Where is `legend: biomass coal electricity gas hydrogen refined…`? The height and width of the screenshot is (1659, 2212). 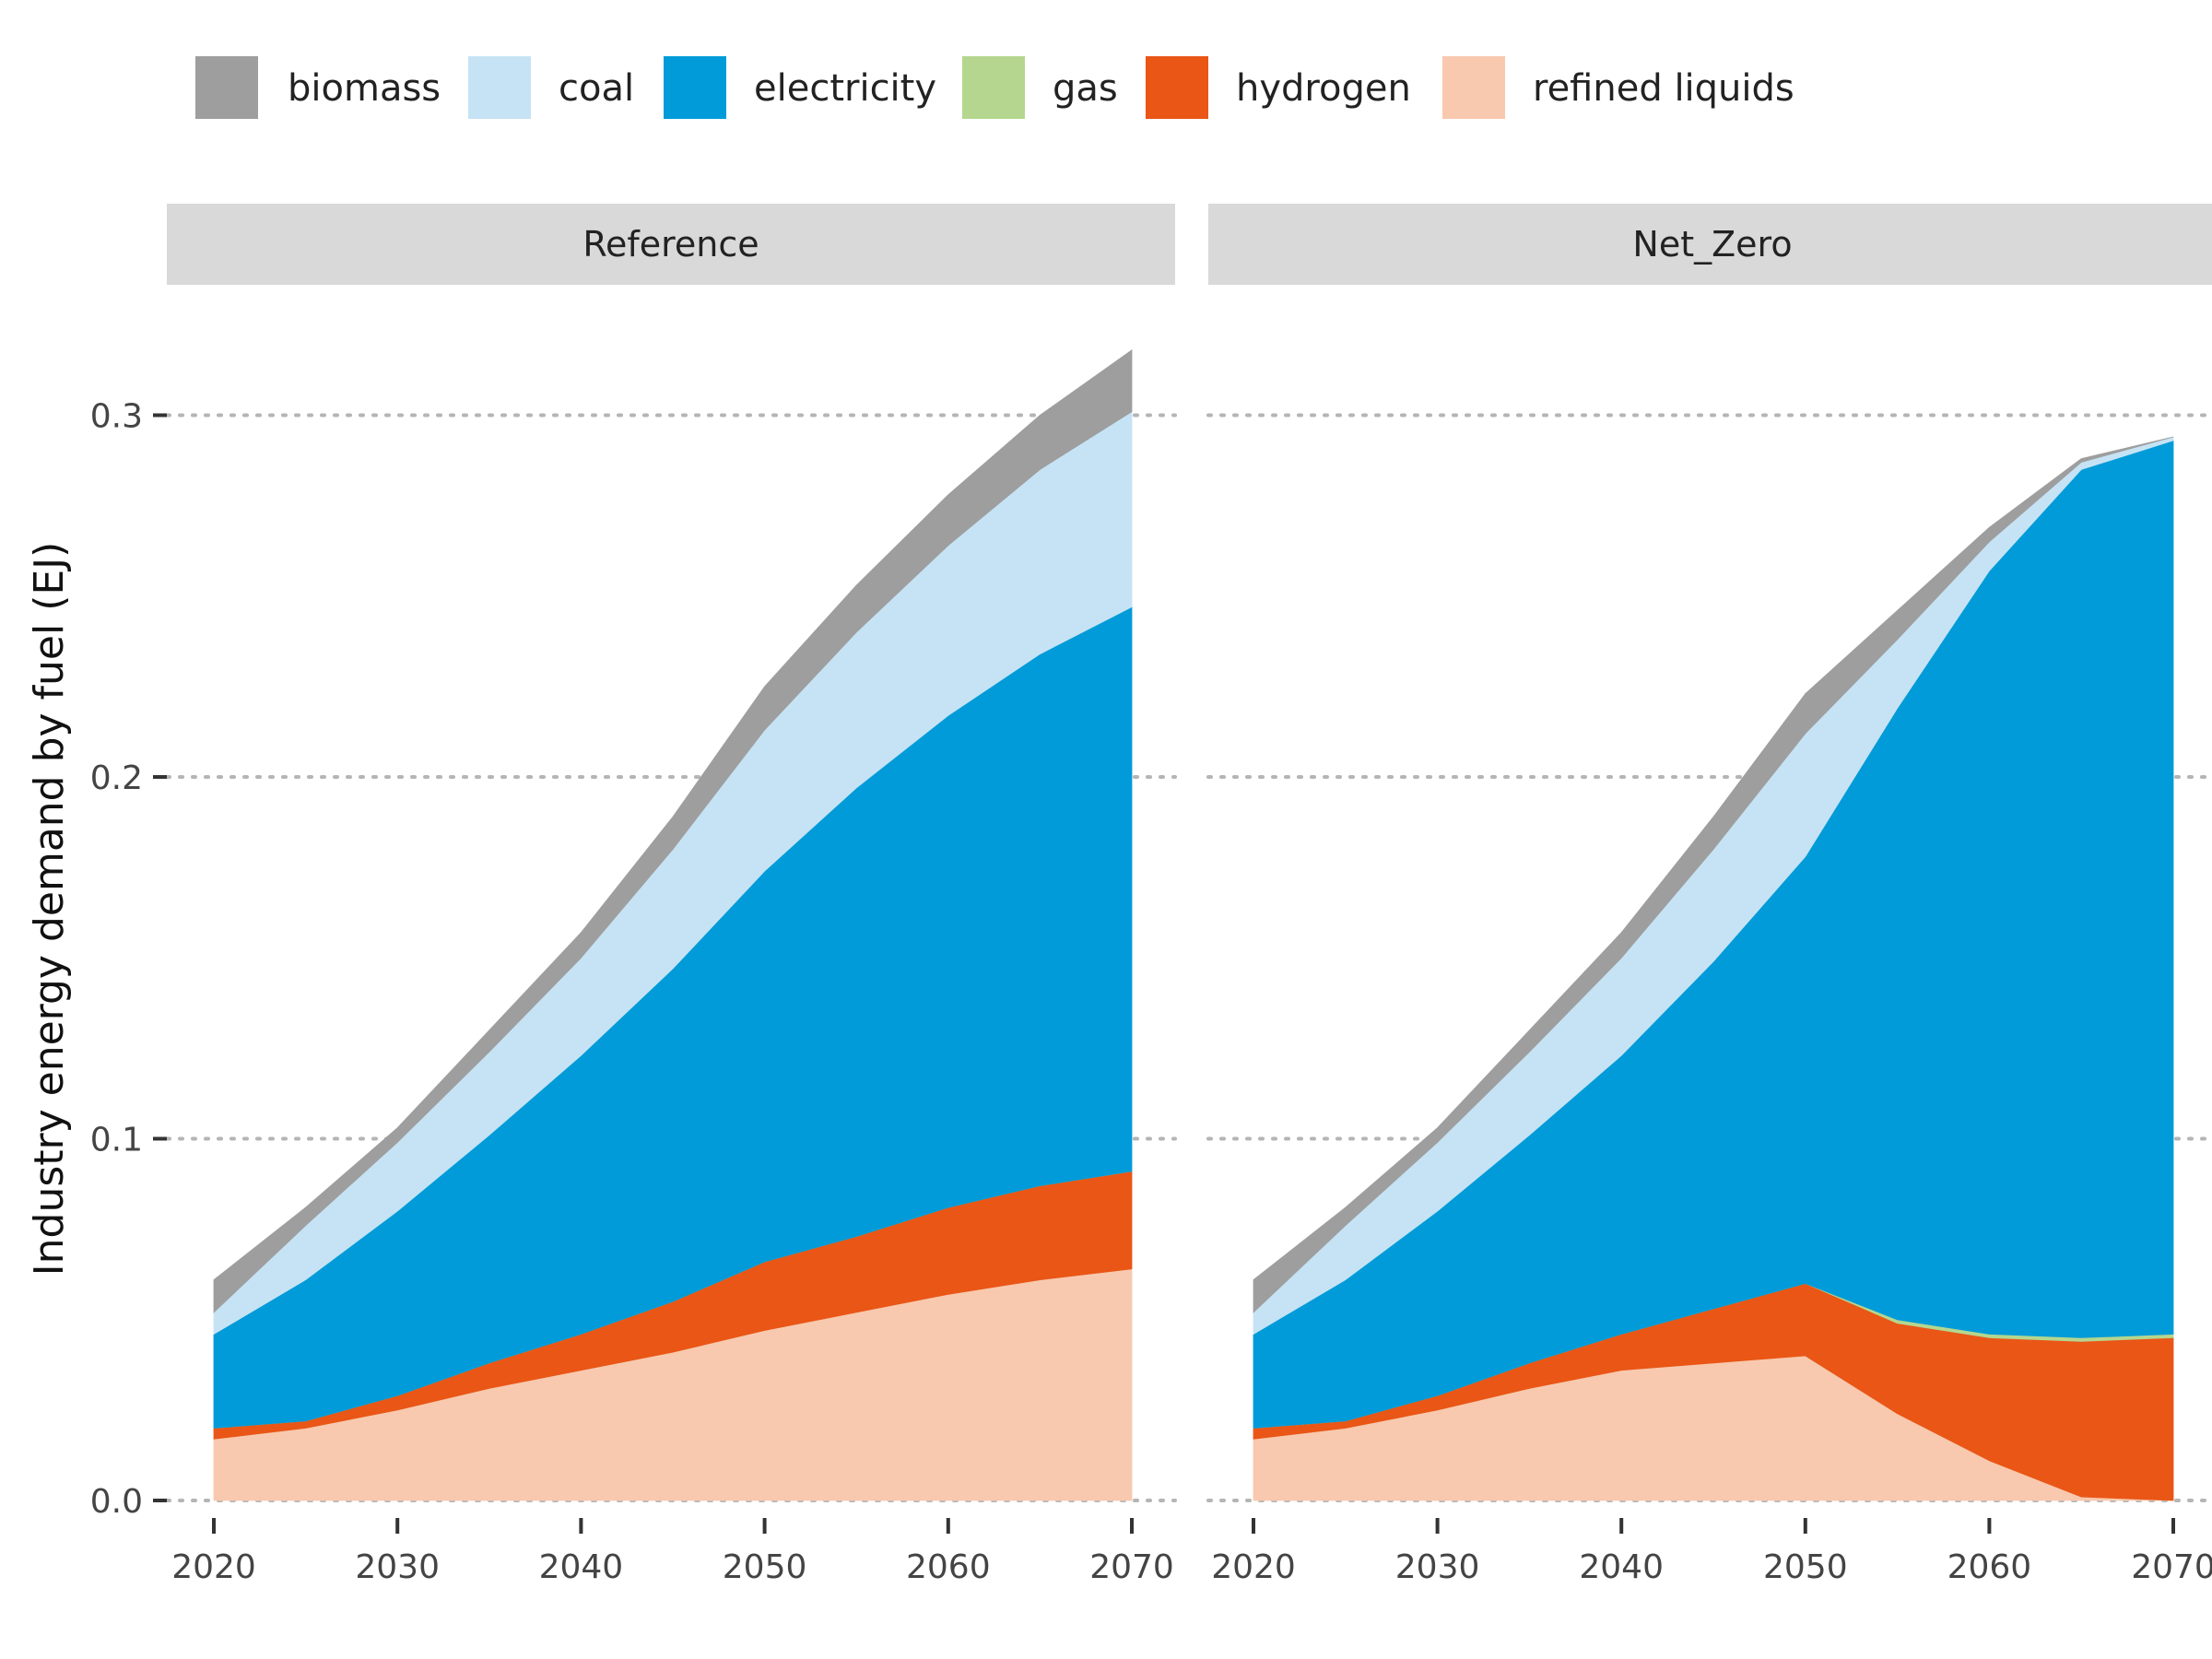
legend: biomass coal electricity gas hydrogen refined… is located at coordinates (994, 87).